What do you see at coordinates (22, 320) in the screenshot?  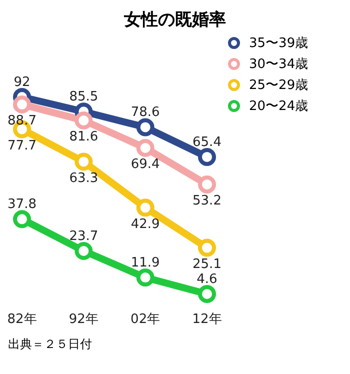 I see `x-tick-label: 82年` at bounding box center [22, 320].